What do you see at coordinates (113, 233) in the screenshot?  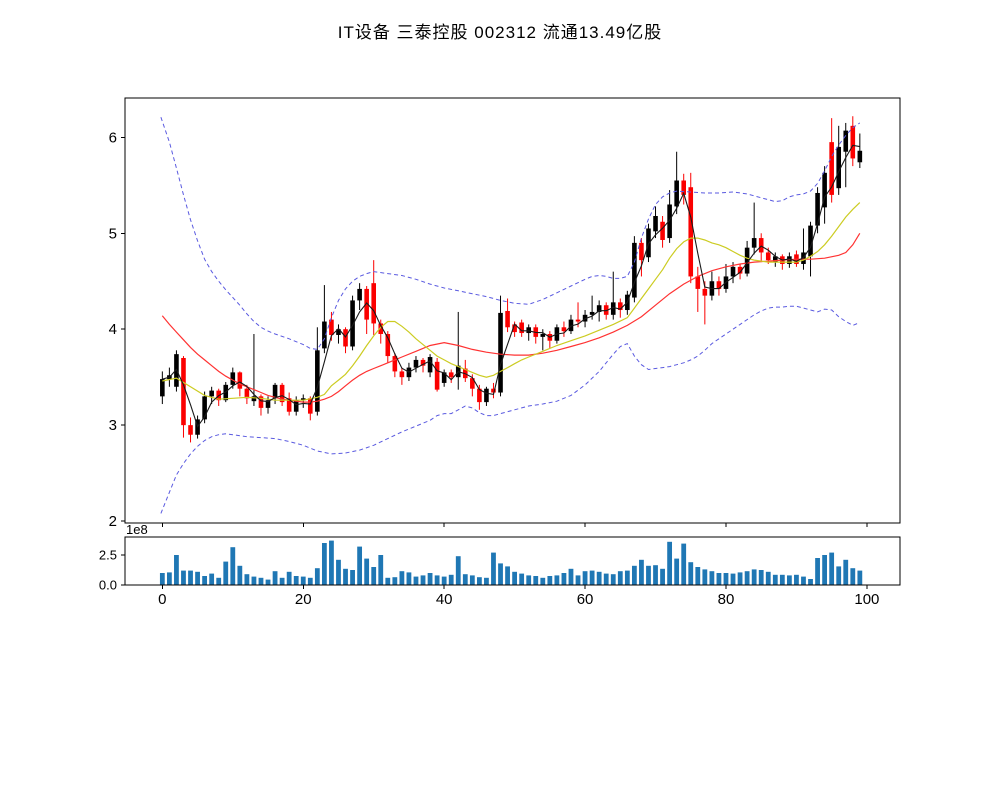 I see `svg-text: 5` at bounding box center [113, 233].